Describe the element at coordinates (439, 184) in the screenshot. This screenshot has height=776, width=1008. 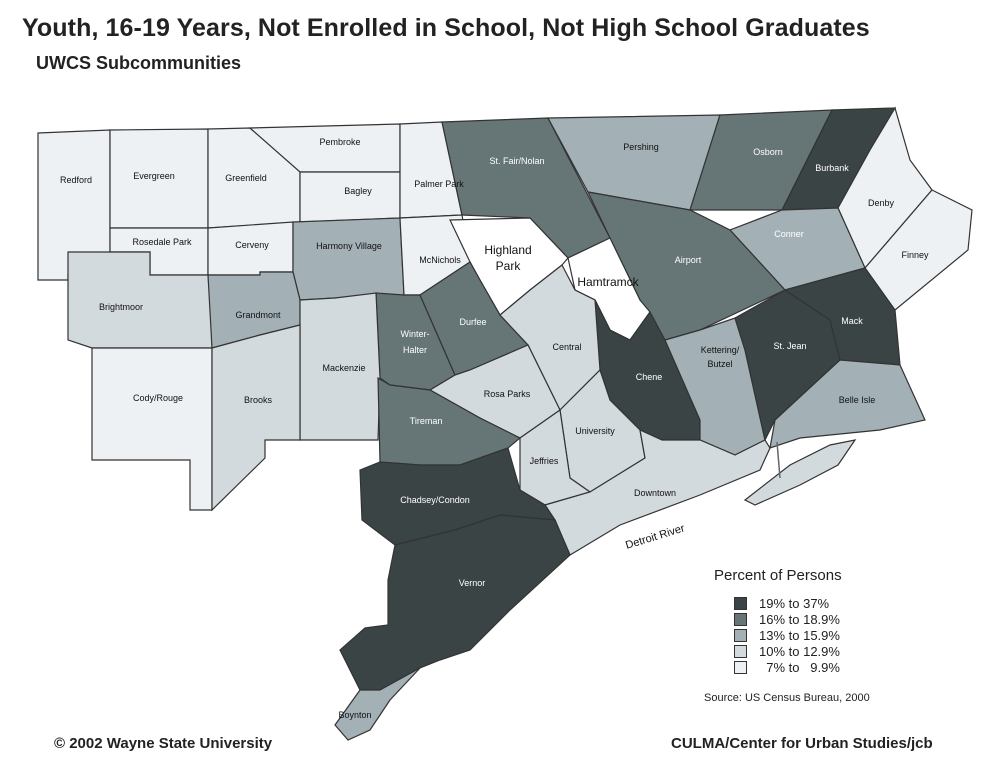
I see `label-palmer-park: Palmer Park` at that location.